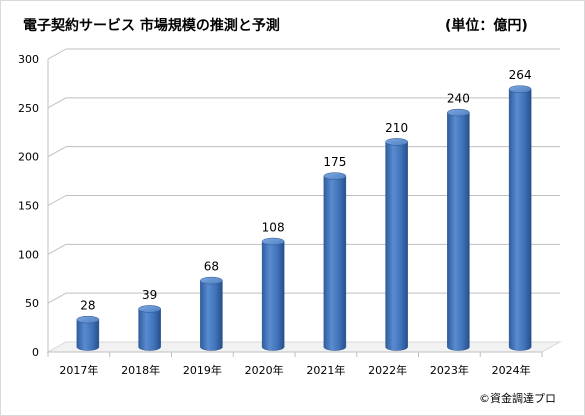  I want to click on unit-label: (単位：億円), so click(486, 26).